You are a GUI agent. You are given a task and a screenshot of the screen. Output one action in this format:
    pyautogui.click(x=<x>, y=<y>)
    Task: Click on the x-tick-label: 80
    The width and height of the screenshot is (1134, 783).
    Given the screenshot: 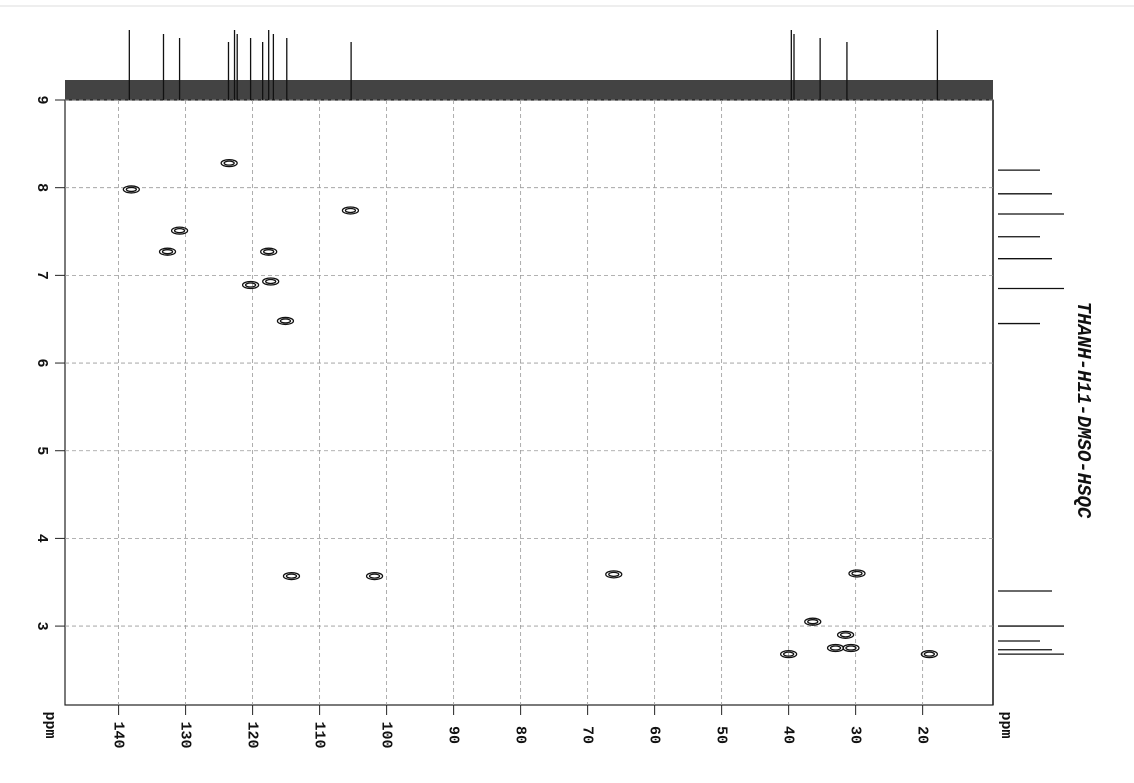 What is the action you would take?
    pyautogui.click(x=520, y=735)
    